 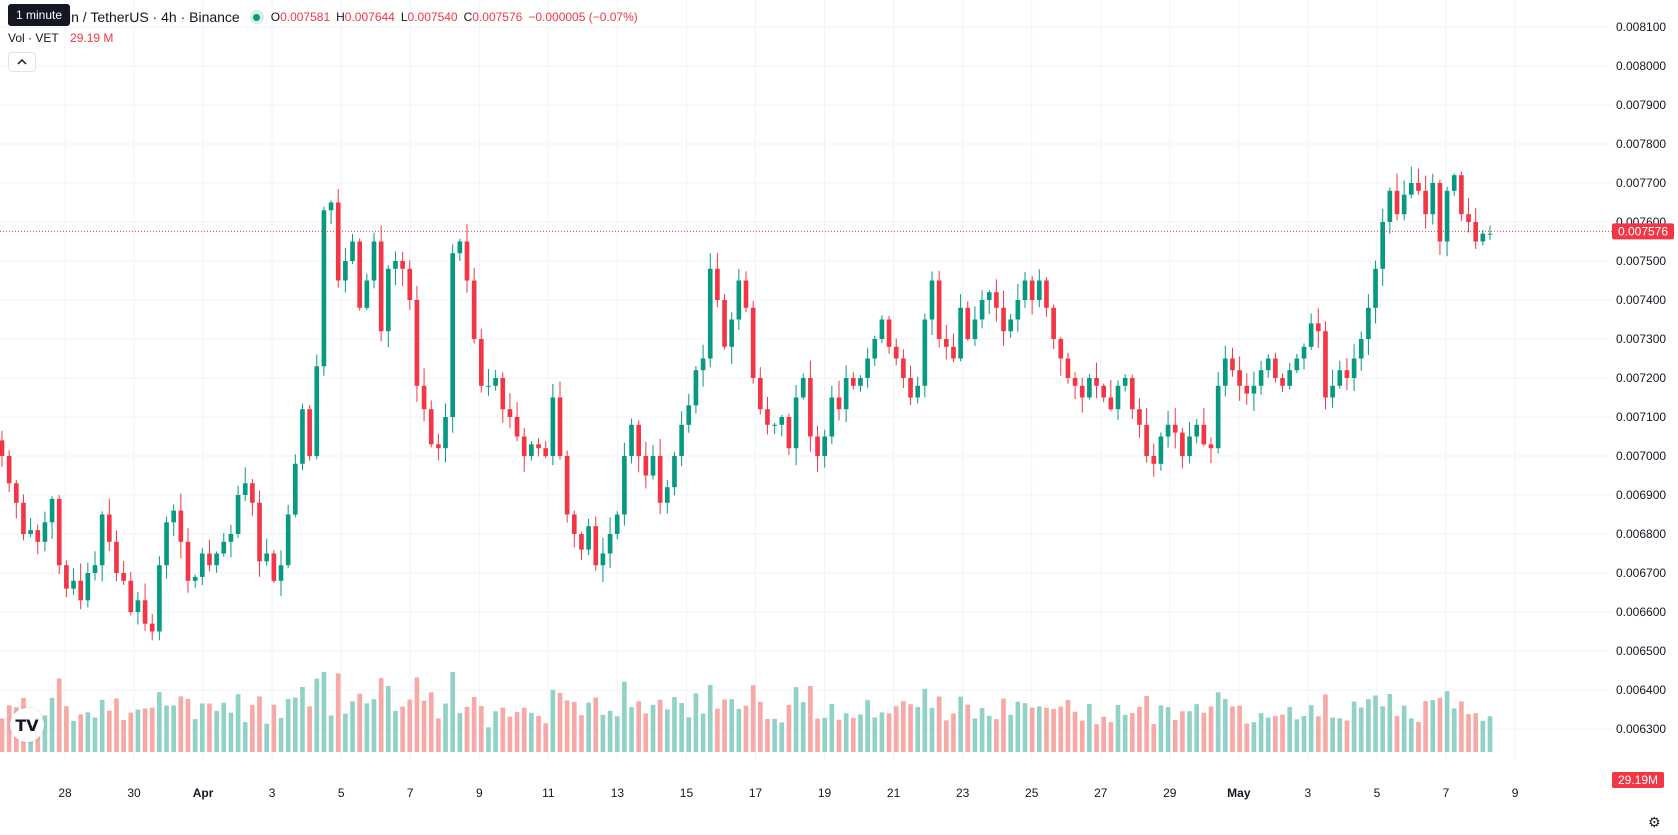 I want to click on time-tick-label: 25, so click(x=1032, y=793).